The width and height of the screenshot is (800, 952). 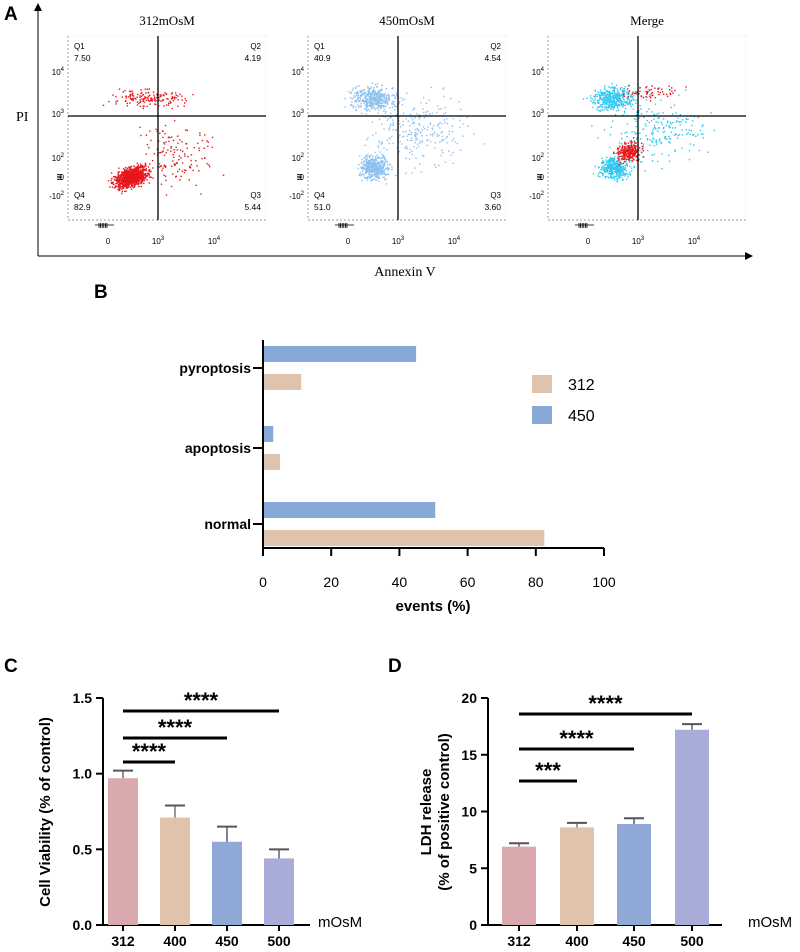 I want to click on flow-y-tick-label: -102, so click(x=57, y=196).